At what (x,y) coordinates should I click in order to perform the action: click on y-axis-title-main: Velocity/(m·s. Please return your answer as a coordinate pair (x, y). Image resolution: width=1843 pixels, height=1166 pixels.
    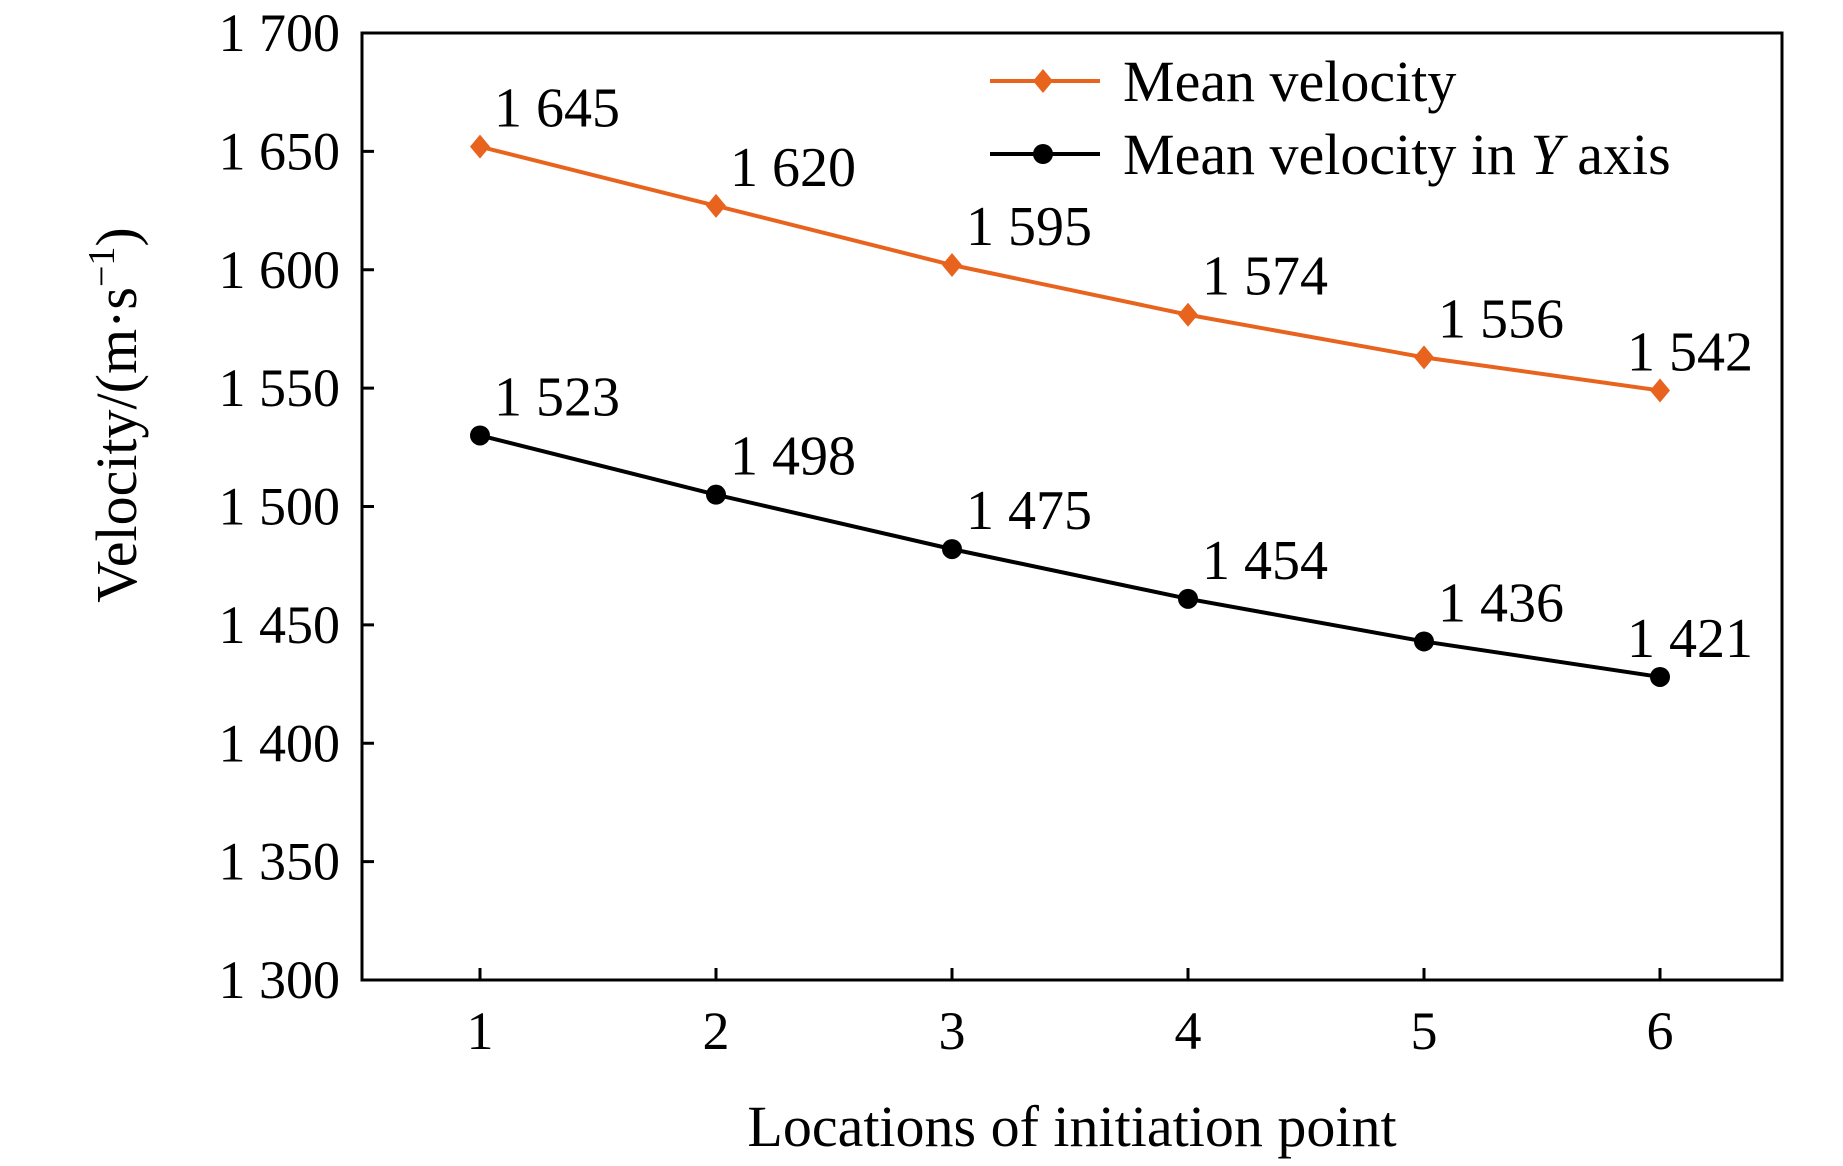
    Looking at the image, I should click on (116, 445).